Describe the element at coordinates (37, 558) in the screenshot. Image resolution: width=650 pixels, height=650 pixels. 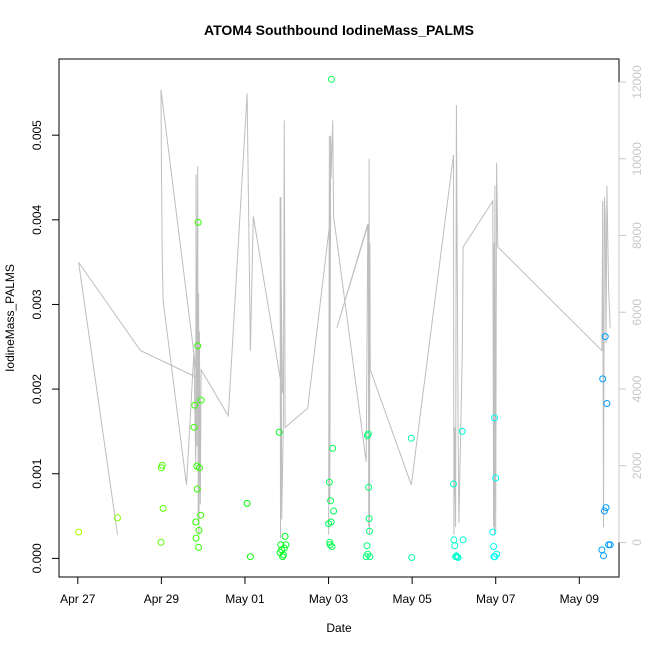
I see `y-tick-label: 0.000` at that location.